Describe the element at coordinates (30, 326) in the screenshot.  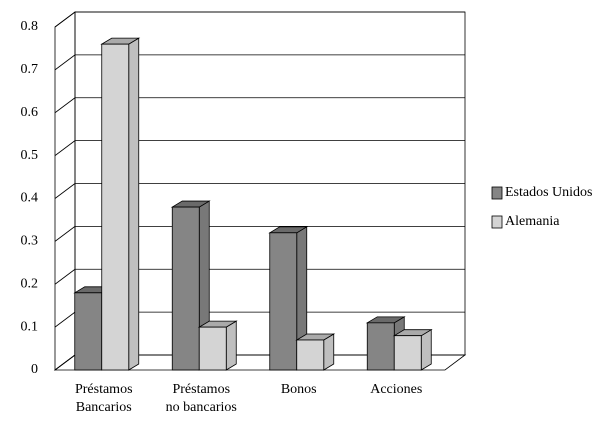
I see `y-tick-label: 0.1` at that location.